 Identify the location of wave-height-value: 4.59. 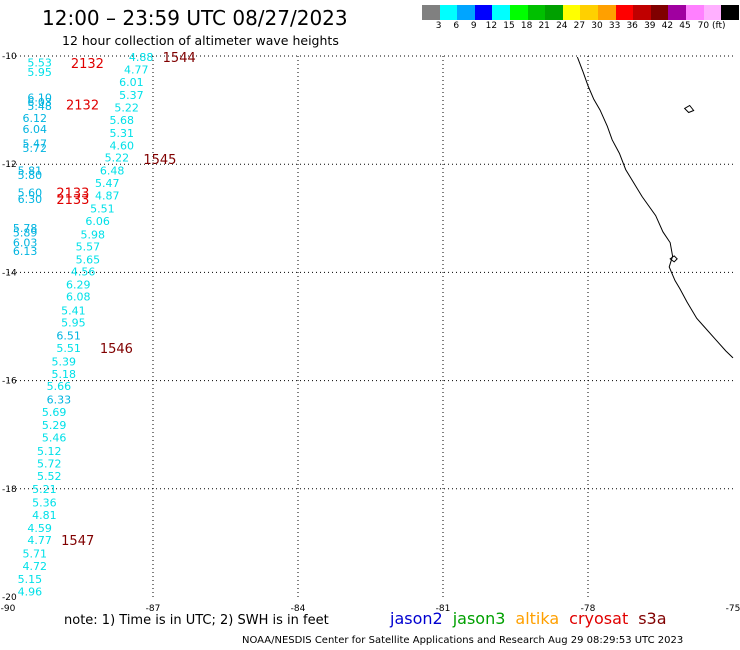
(39, 528).